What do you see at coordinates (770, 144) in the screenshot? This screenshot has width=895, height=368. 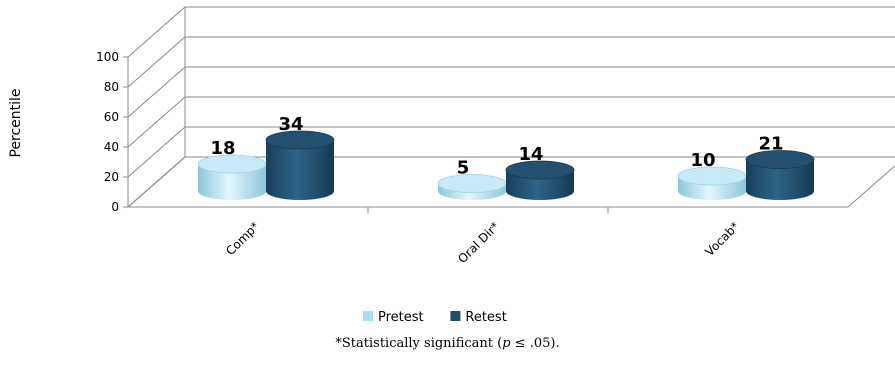 I see `data-label: 21` at bounding box center [770, 144].